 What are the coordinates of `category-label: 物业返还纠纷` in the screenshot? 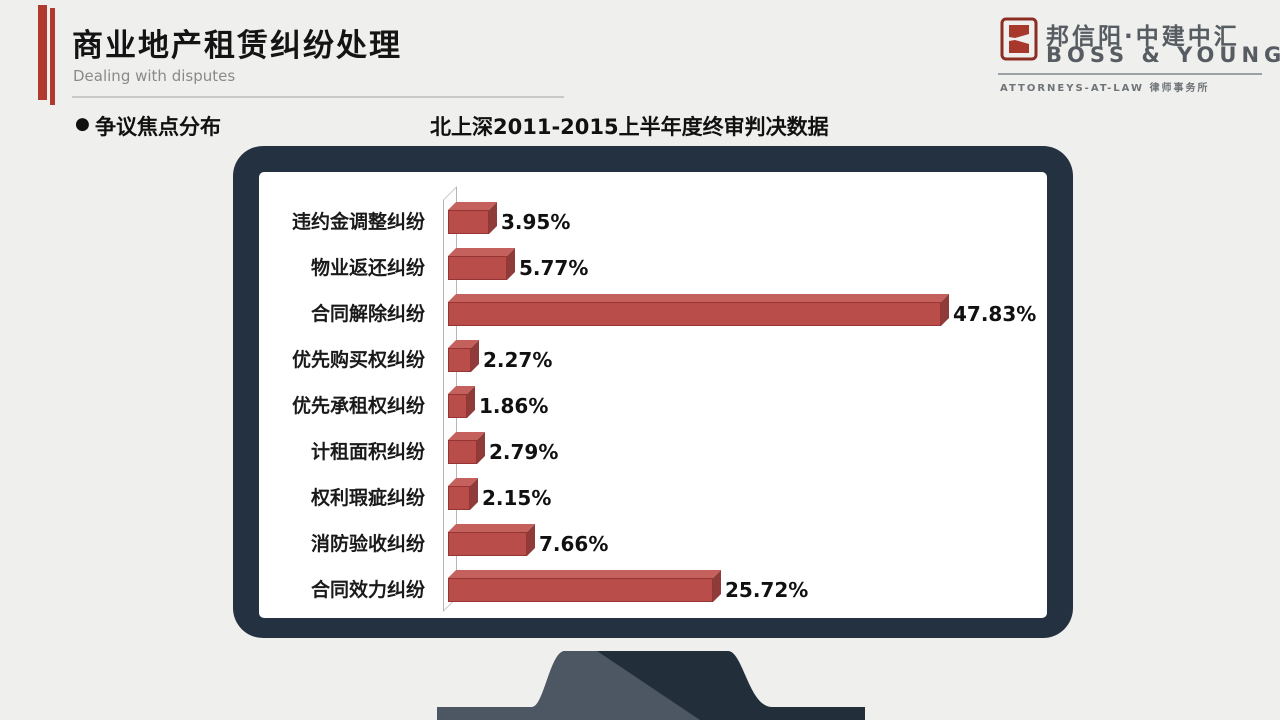 It's located at (367, 268).